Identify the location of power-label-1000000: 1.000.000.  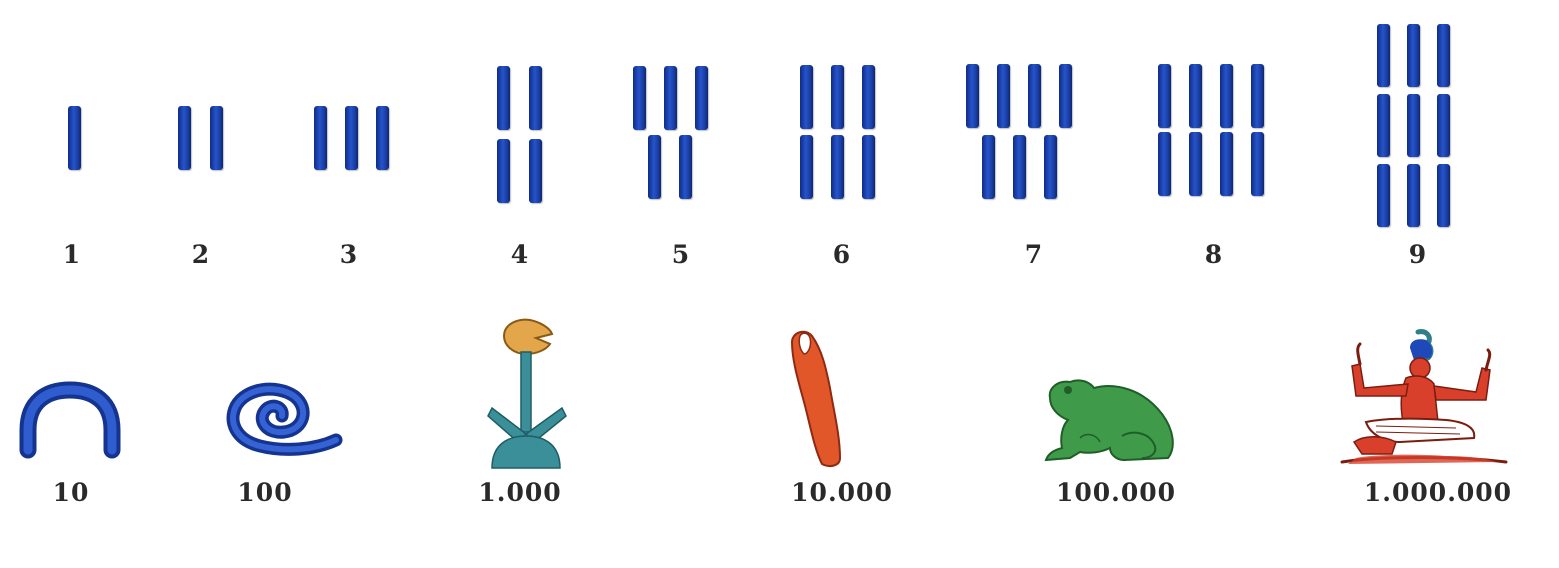
(1438, 492).